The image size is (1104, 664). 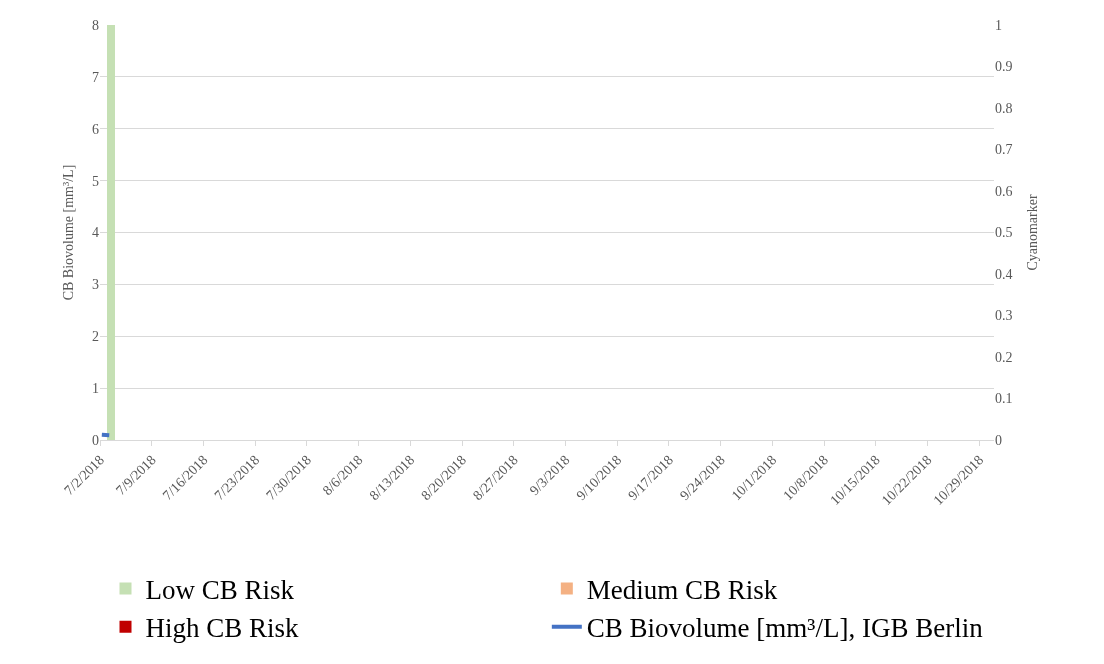 I want to click on y-tick-label: 3, so click(x=95, y=285).